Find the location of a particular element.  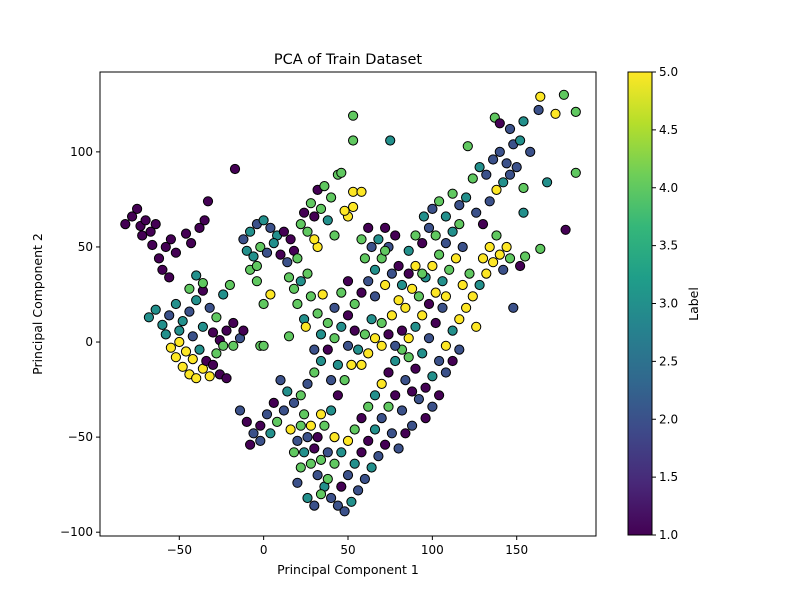

chart-title: PCA of Train Dataset is located at coordinates (348, 60).